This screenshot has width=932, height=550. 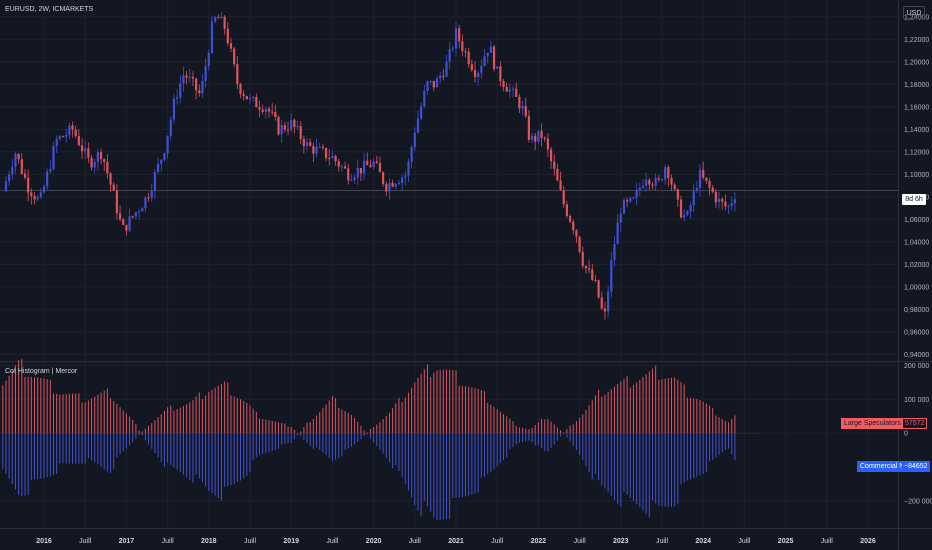 I want to click on time-tick-label: 2022, so click(x=539, y=541).